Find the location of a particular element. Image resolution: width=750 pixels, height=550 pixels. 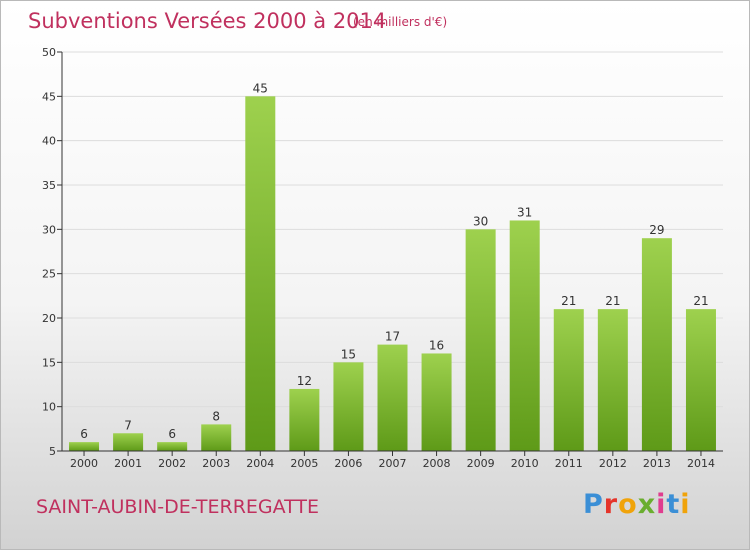

bar-2002 is located at coordinates (172, 446).